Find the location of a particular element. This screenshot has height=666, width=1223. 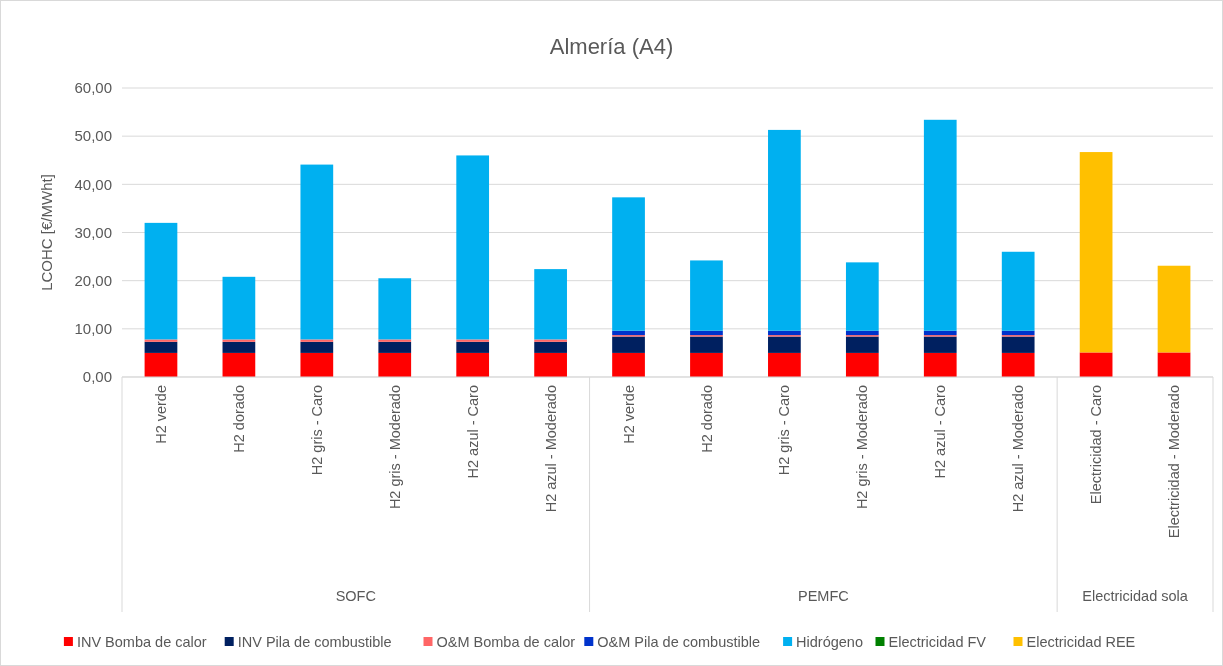

y-tick-label: 60,00 is located at coordinates (93, 88).